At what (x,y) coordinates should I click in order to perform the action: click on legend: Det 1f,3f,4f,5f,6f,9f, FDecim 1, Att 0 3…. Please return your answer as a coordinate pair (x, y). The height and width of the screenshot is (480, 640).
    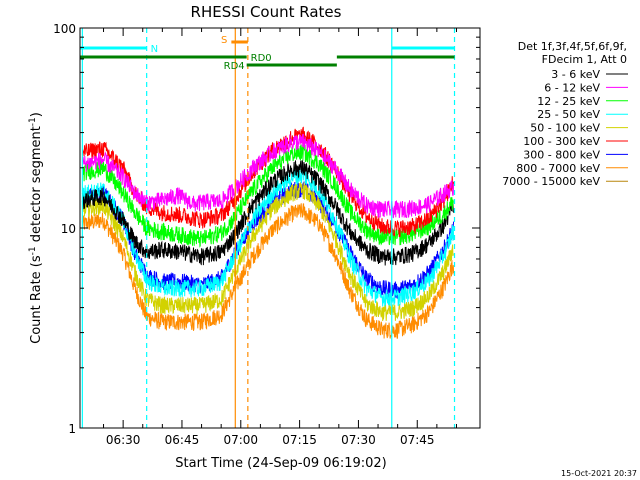
    Looking at the image, I should click on (565, 114).